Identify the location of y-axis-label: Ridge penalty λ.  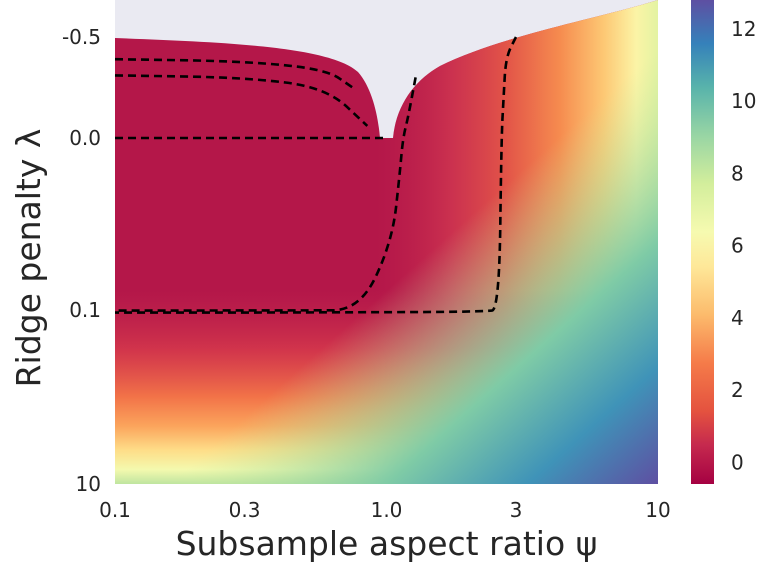
(28, 258).